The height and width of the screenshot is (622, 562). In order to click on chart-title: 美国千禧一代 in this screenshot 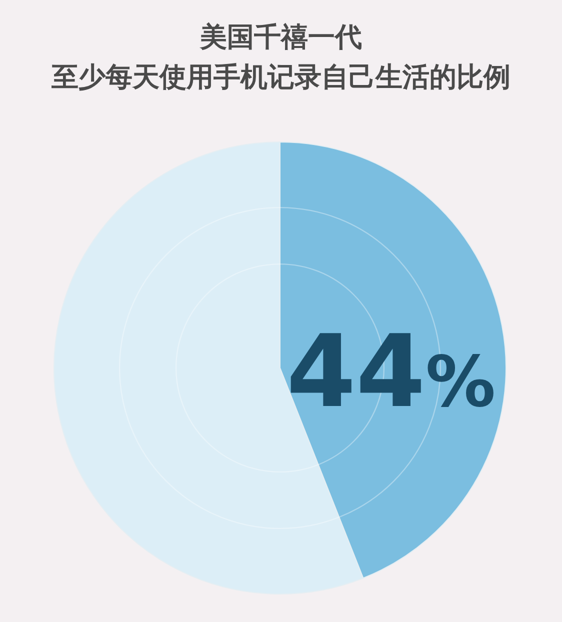, I will do `click(280, 37)`.